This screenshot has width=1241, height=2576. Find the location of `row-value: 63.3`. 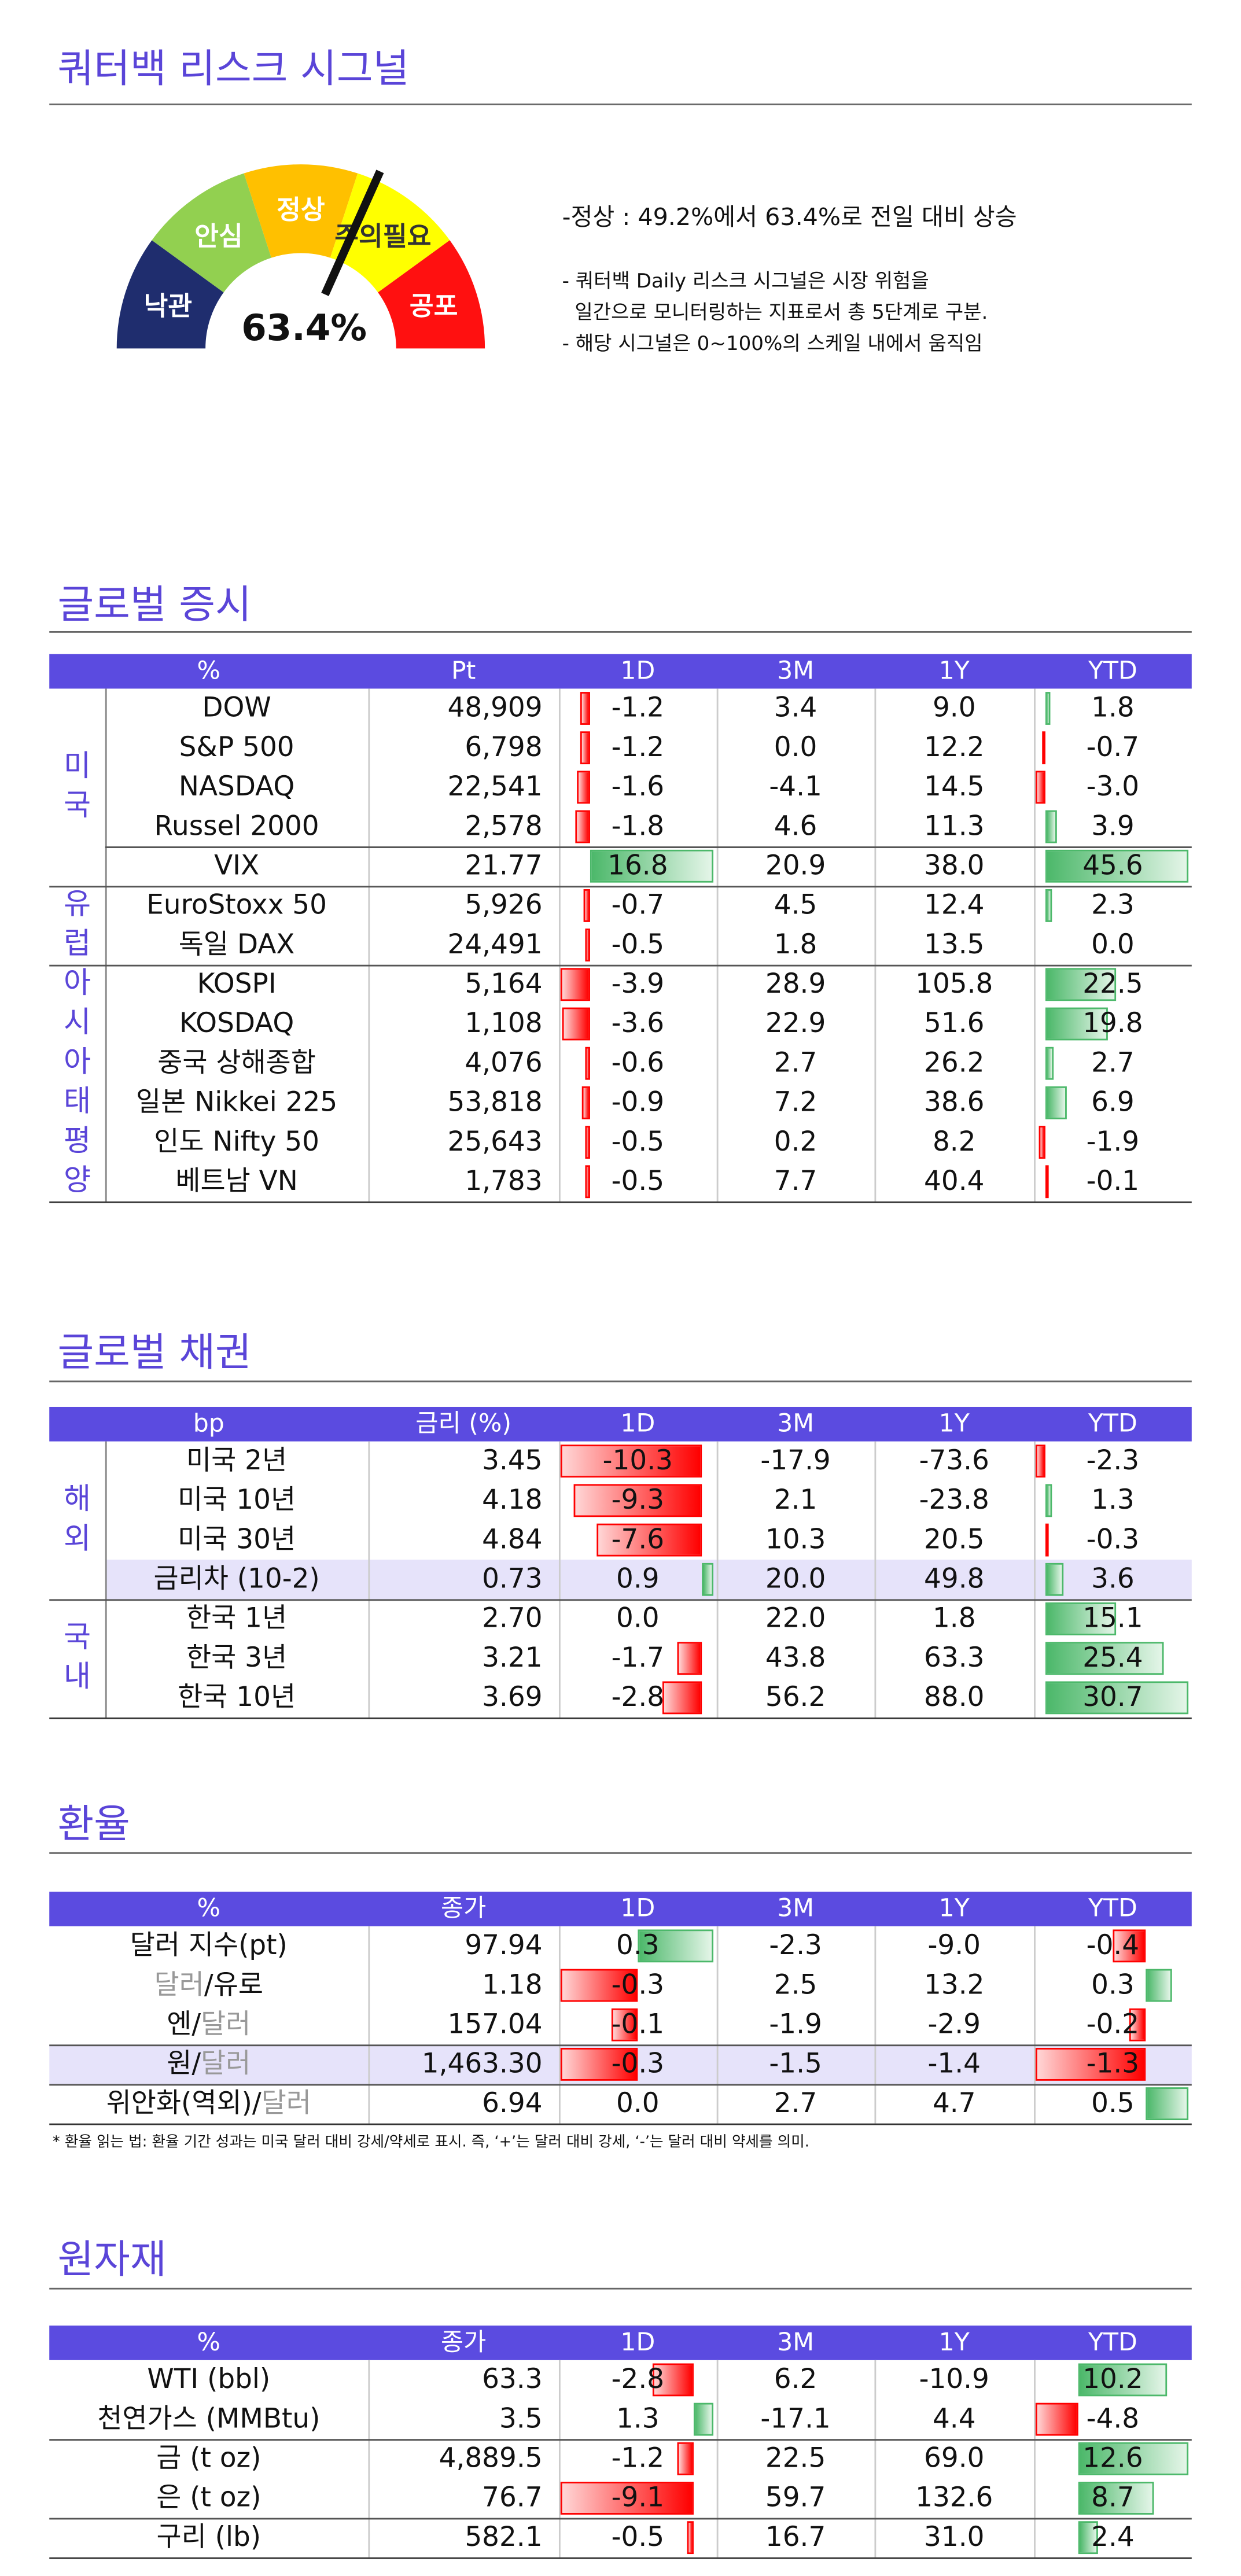

row-value: 63.3 is located at coordinates (512, 2379).